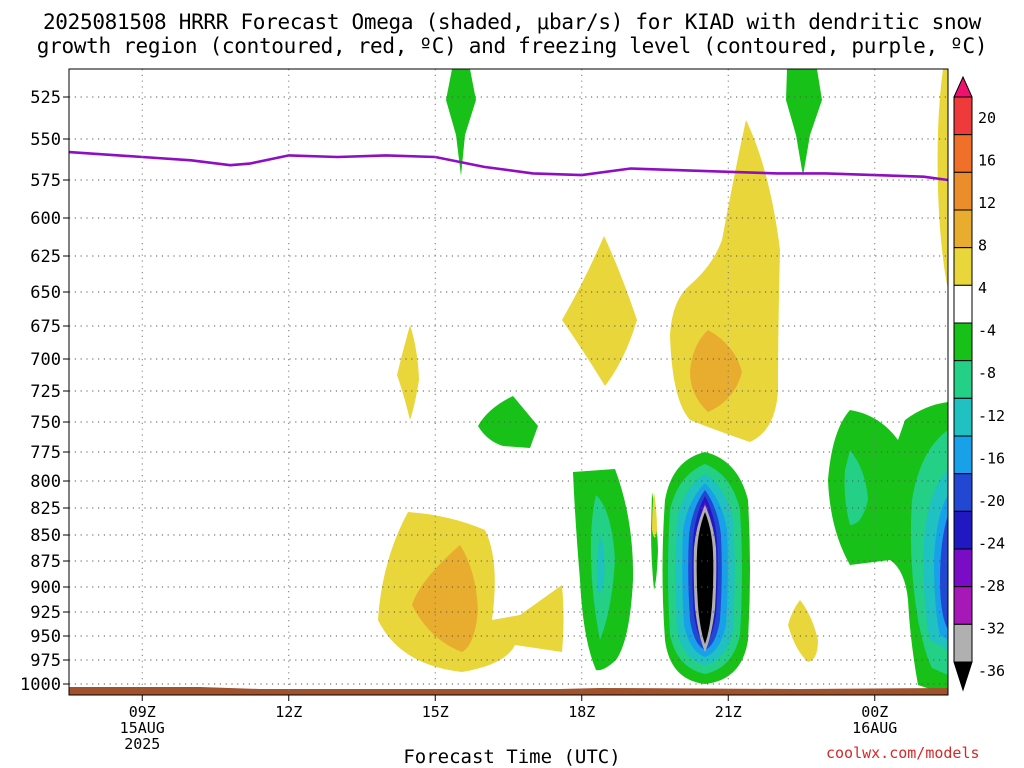 This screenshot has width=1024, height=768. What do you see at coordinates (804, 122) in the screenshot?
I see `omega-region-upper-right` at bounding box center [804, 122].